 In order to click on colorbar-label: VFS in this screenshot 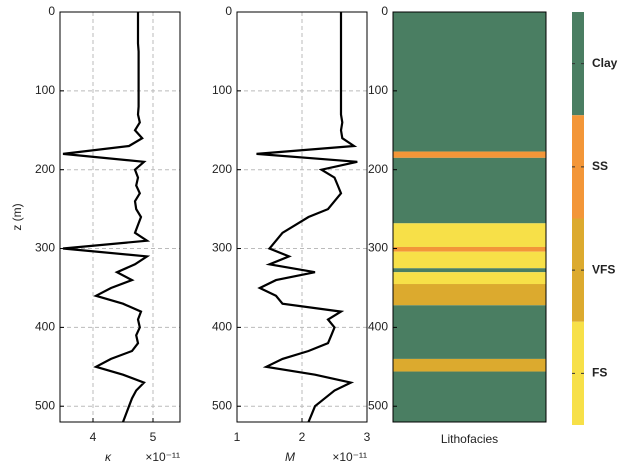, I will do `click(603, 269)`.